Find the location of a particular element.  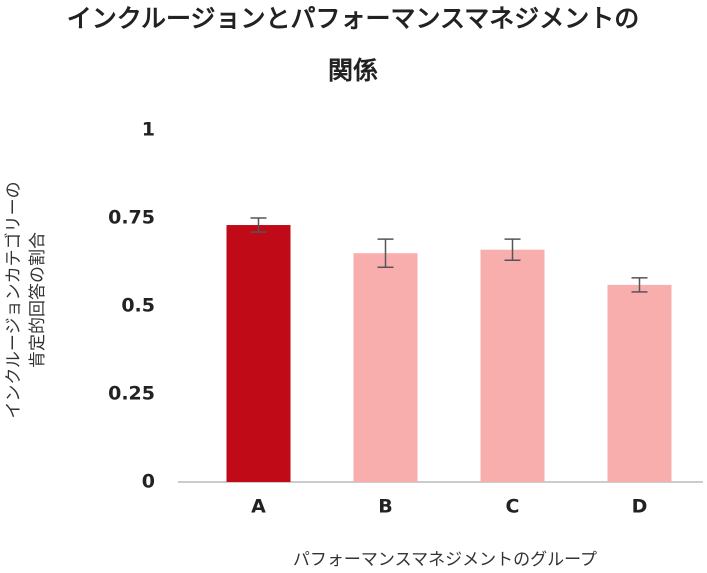

y-tick-label: 0.75 is located at coordinates (131, 218).